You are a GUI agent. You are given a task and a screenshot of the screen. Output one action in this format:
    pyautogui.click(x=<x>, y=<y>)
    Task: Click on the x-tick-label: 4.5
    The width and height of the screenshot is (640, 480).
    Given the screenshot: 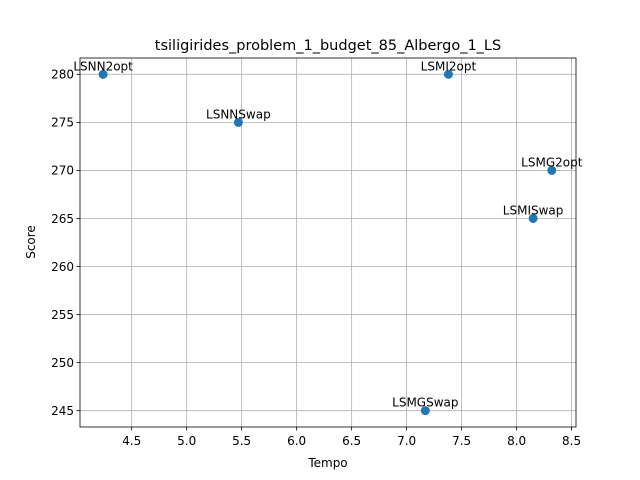 What is the action you would take?
    pyautogui.click(x=131, y=441)
    